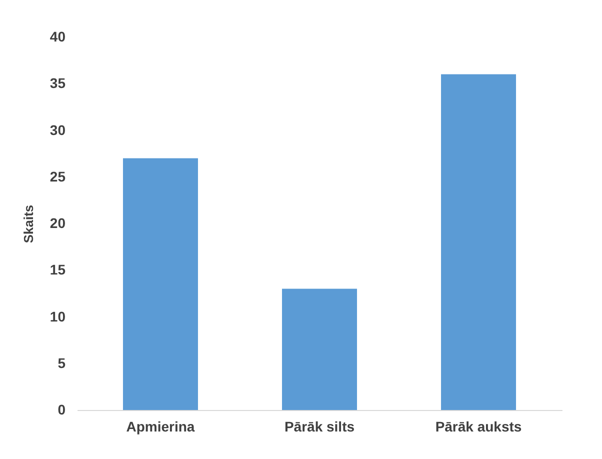 The height and width of the screenshot is (459, 602). Describe the element at coordinates (58, 316) in the screenshot. I see `y-tick-label: 10` at that location.